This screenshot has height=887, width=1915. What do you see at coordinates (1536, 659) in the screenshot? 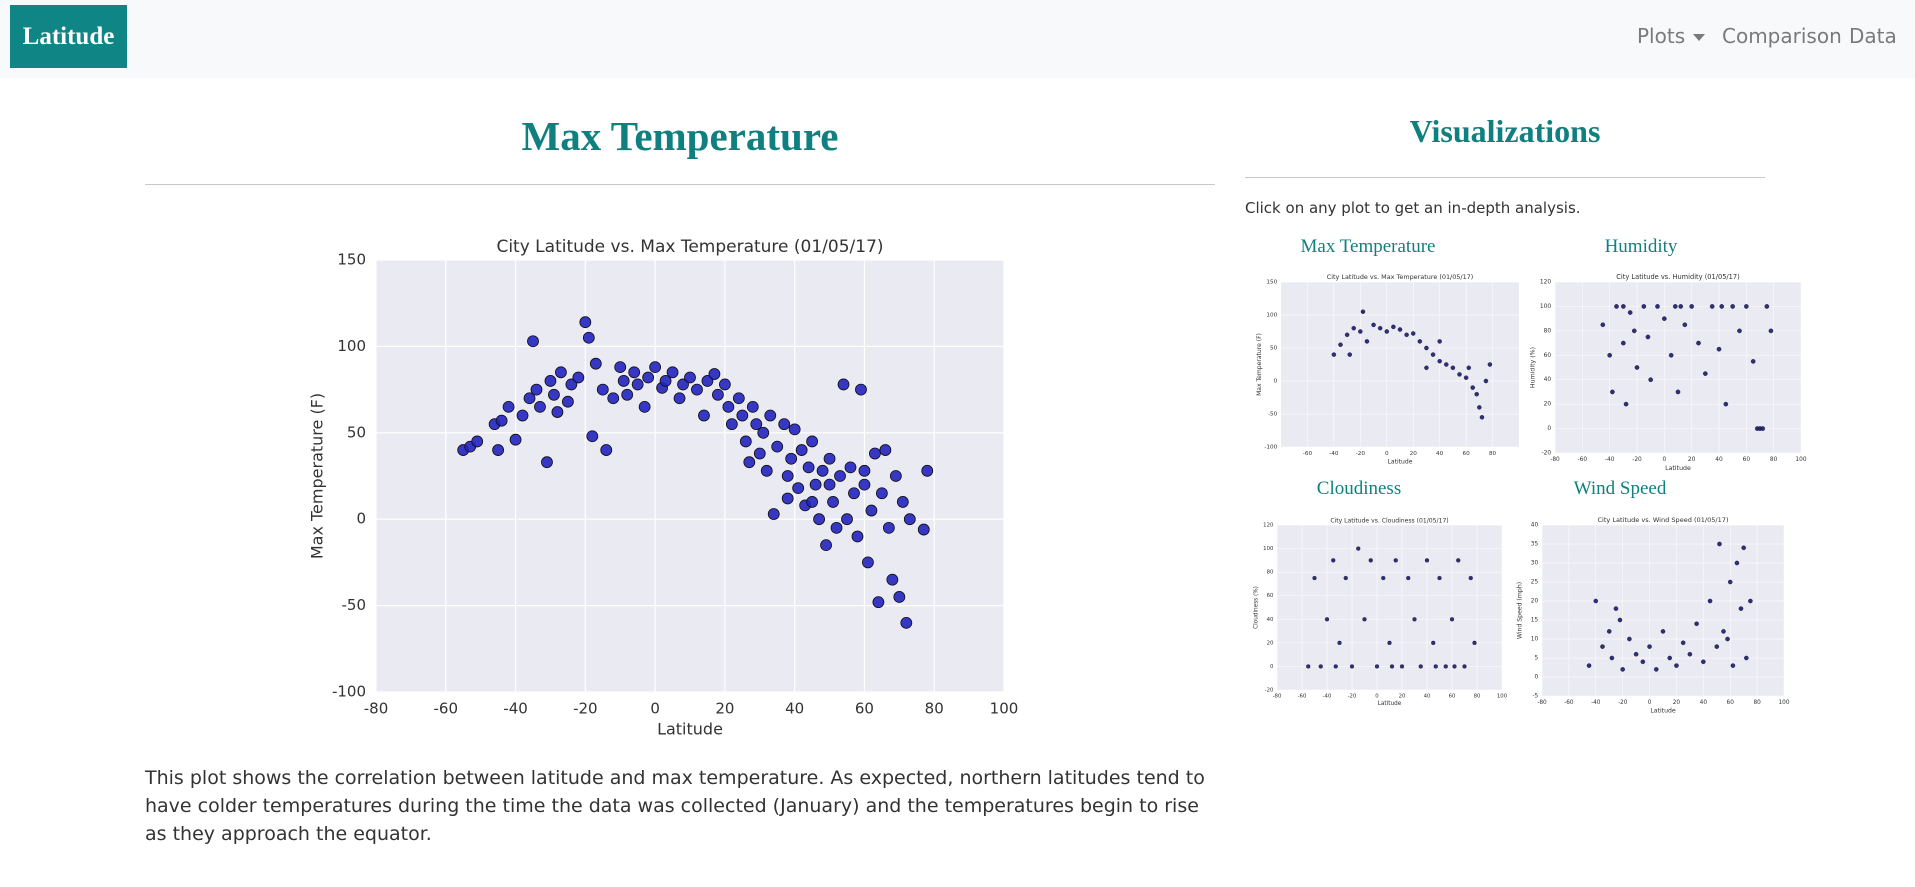
I see `y-tick-label: 5` at bounding box center [1536, 659].